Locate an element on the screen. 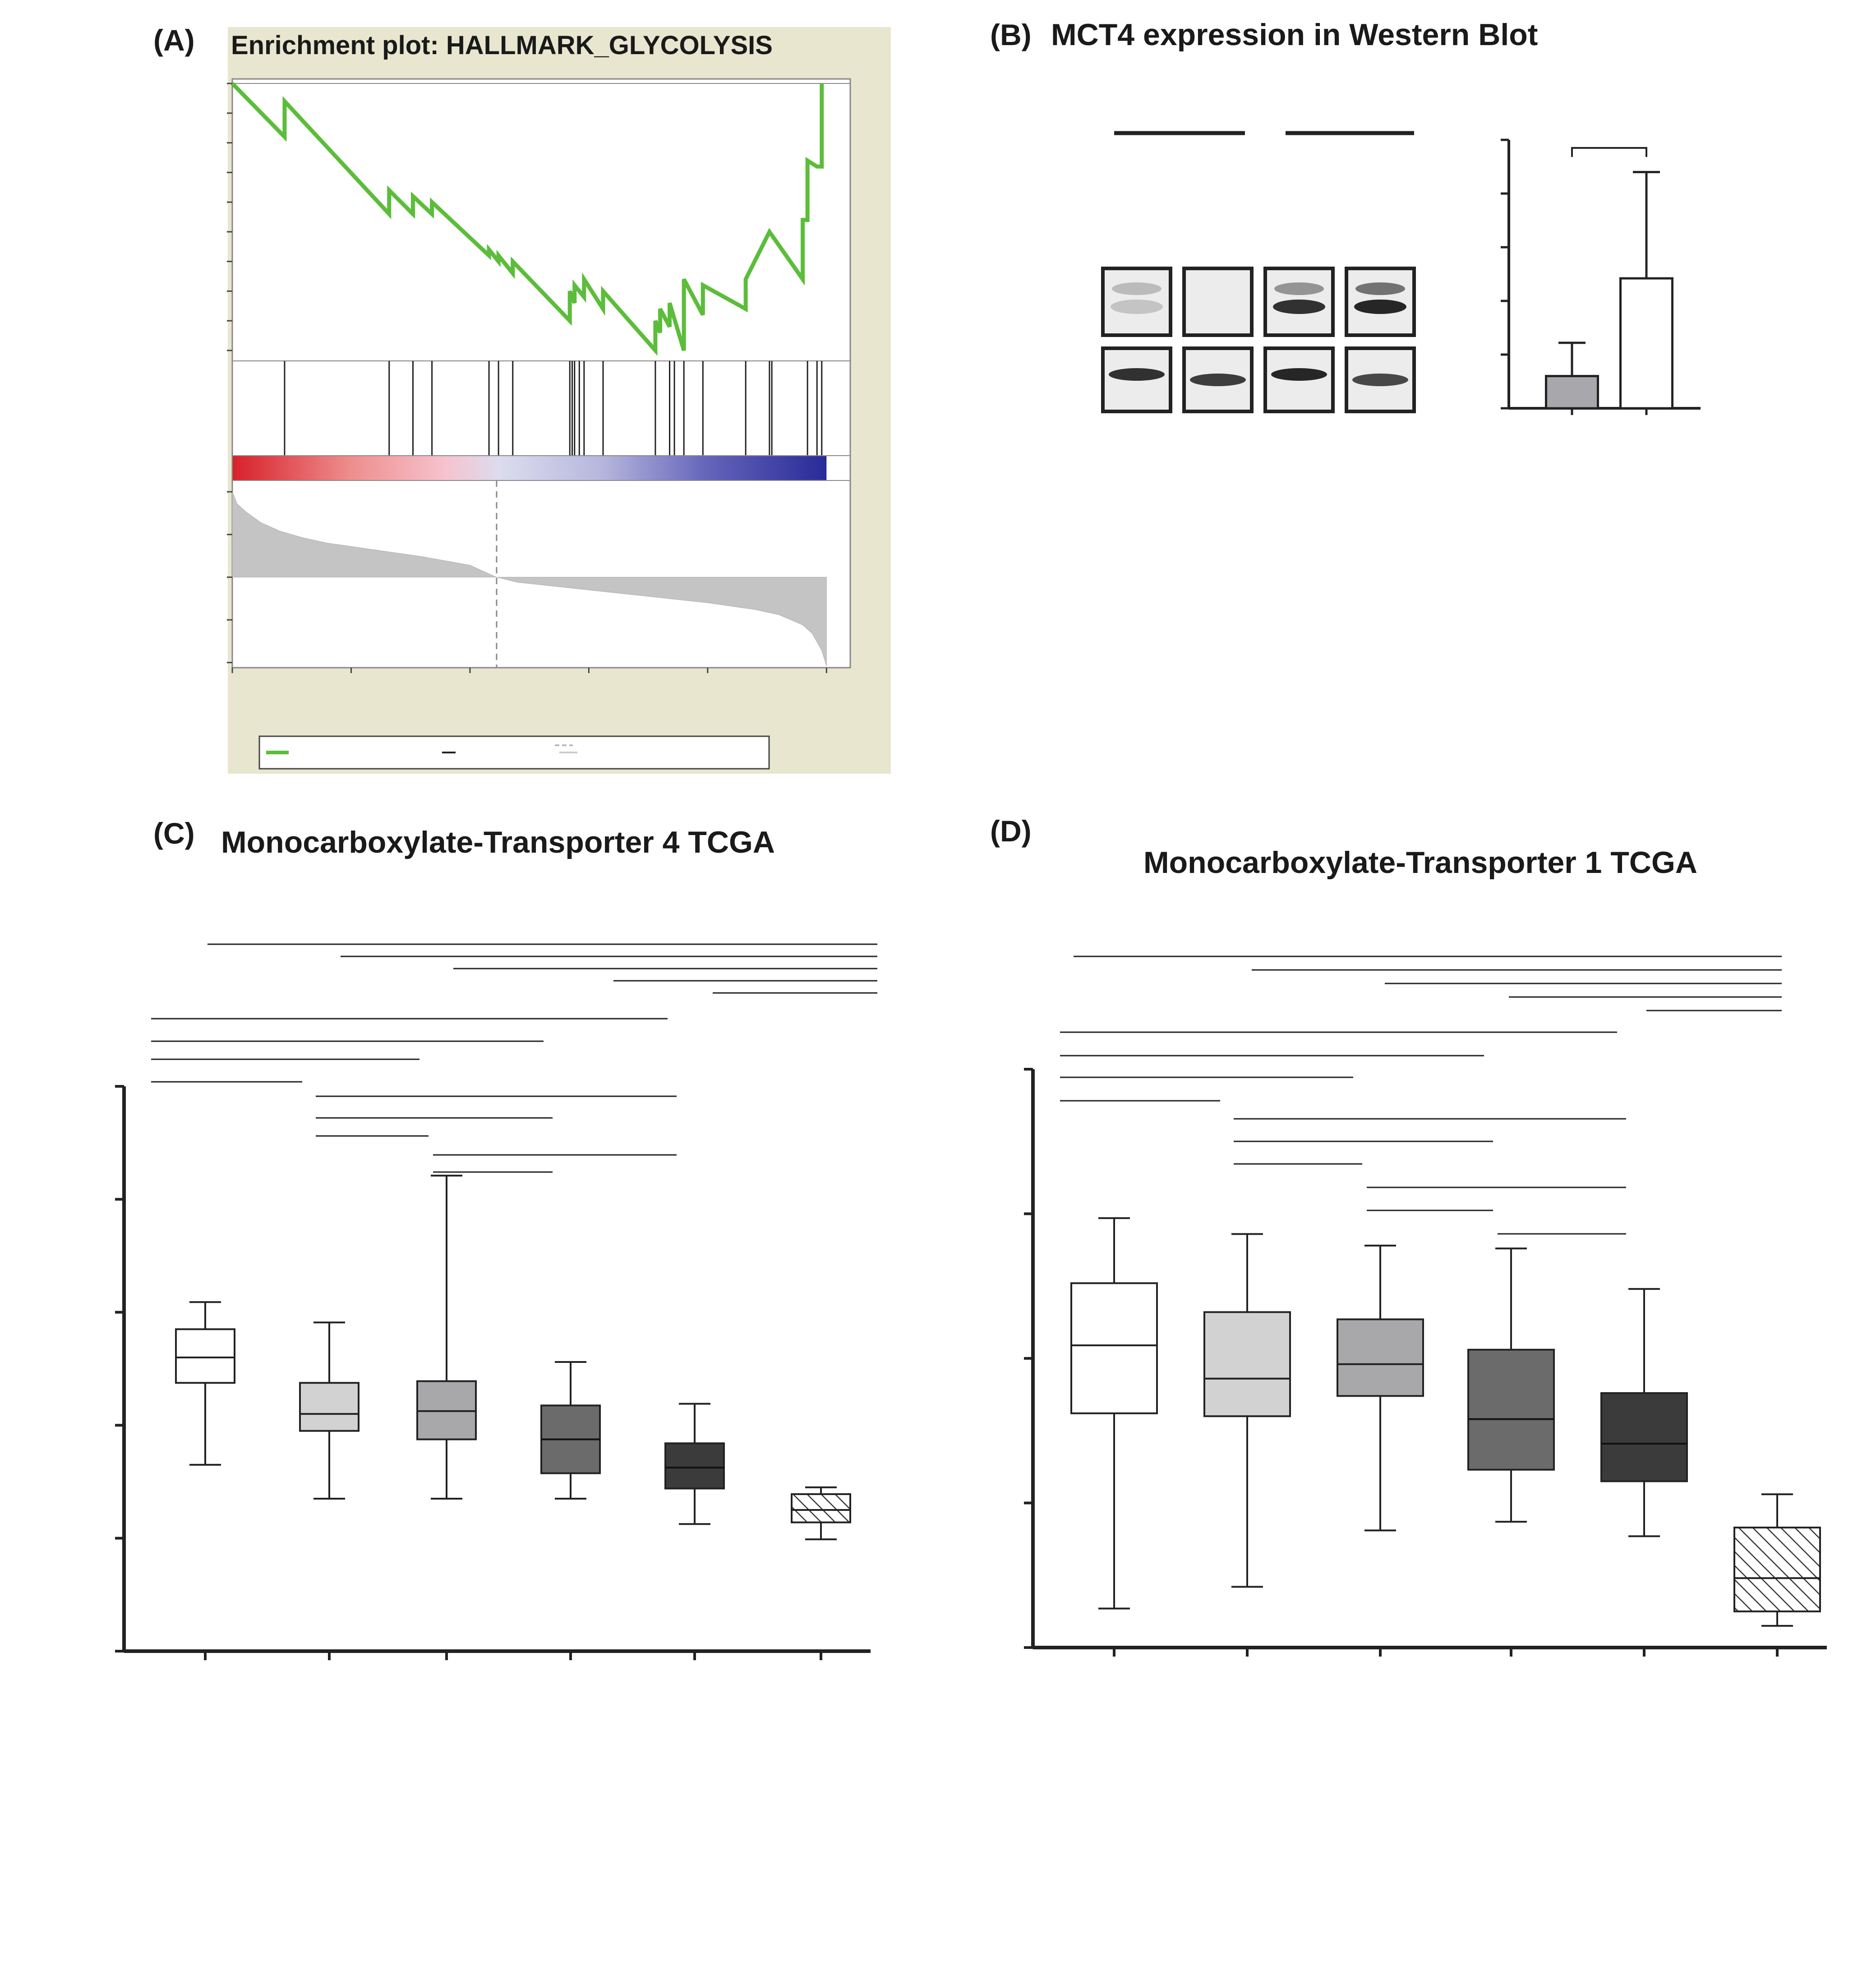 This screenshot has width=1876, height=1985. panel-c-title: Monocarboxylate-Transporter 4 TCGA is located at coordinates (498, 842).